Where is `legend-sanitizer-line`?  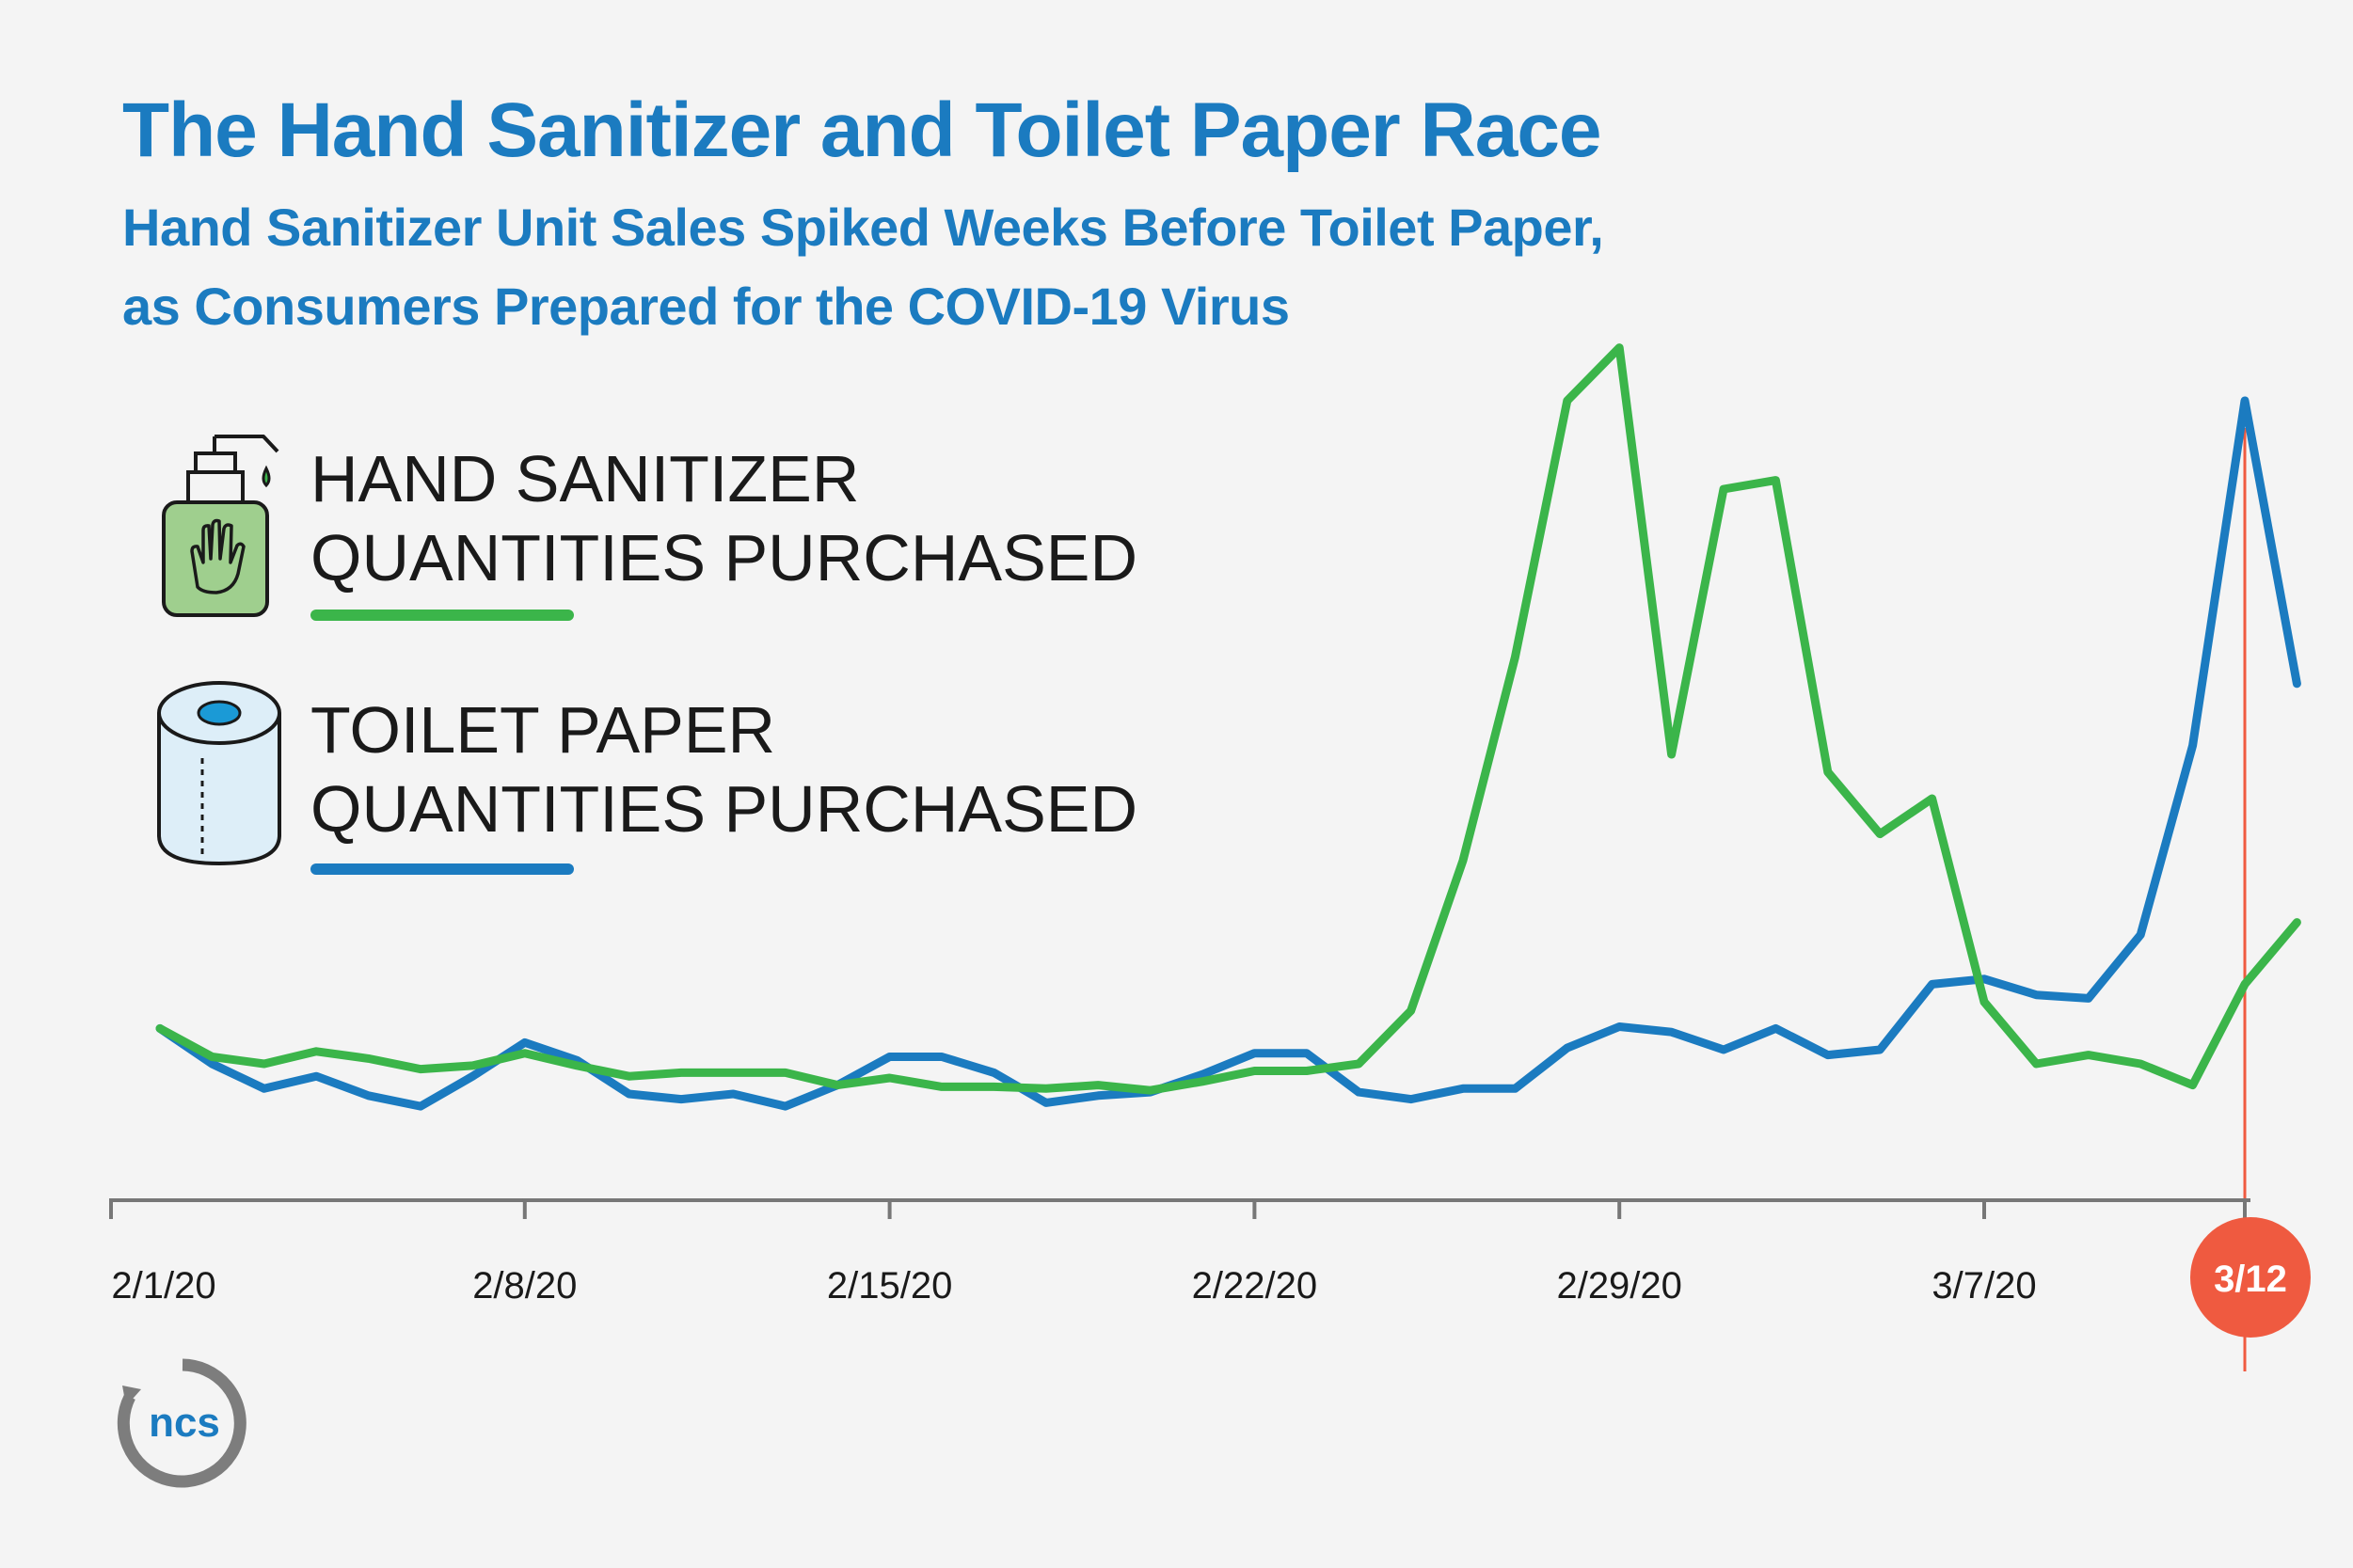 legend-sanitizer-line is located at coordinates (442, 615).